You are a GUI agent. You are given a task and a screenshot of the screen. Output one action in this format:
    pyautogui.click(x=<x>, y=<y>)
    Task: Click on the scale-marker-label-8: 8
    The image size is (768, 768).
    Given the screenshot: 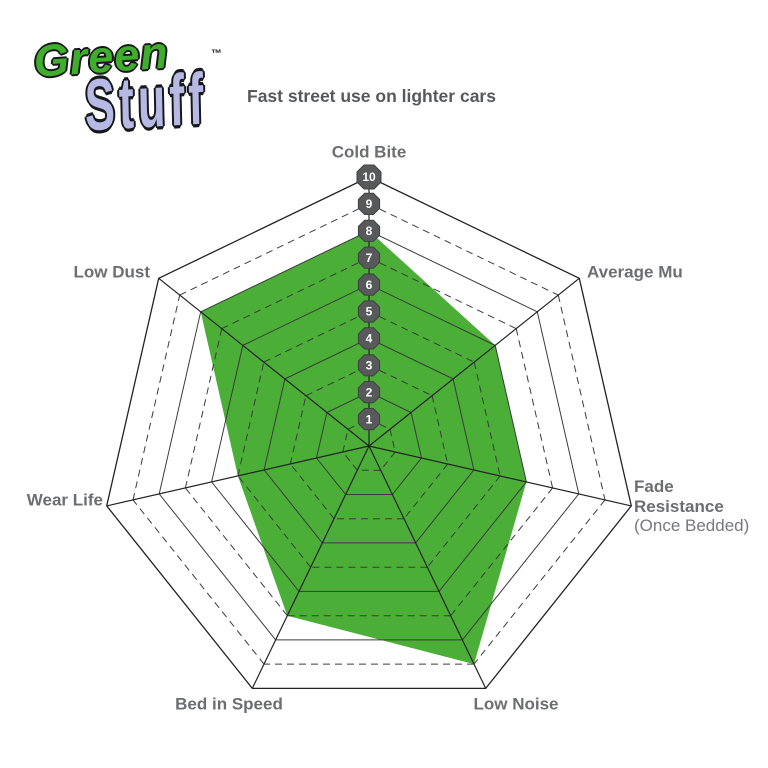 What is the action you would take?
    pyautogui.click(x=369, y=231)
    